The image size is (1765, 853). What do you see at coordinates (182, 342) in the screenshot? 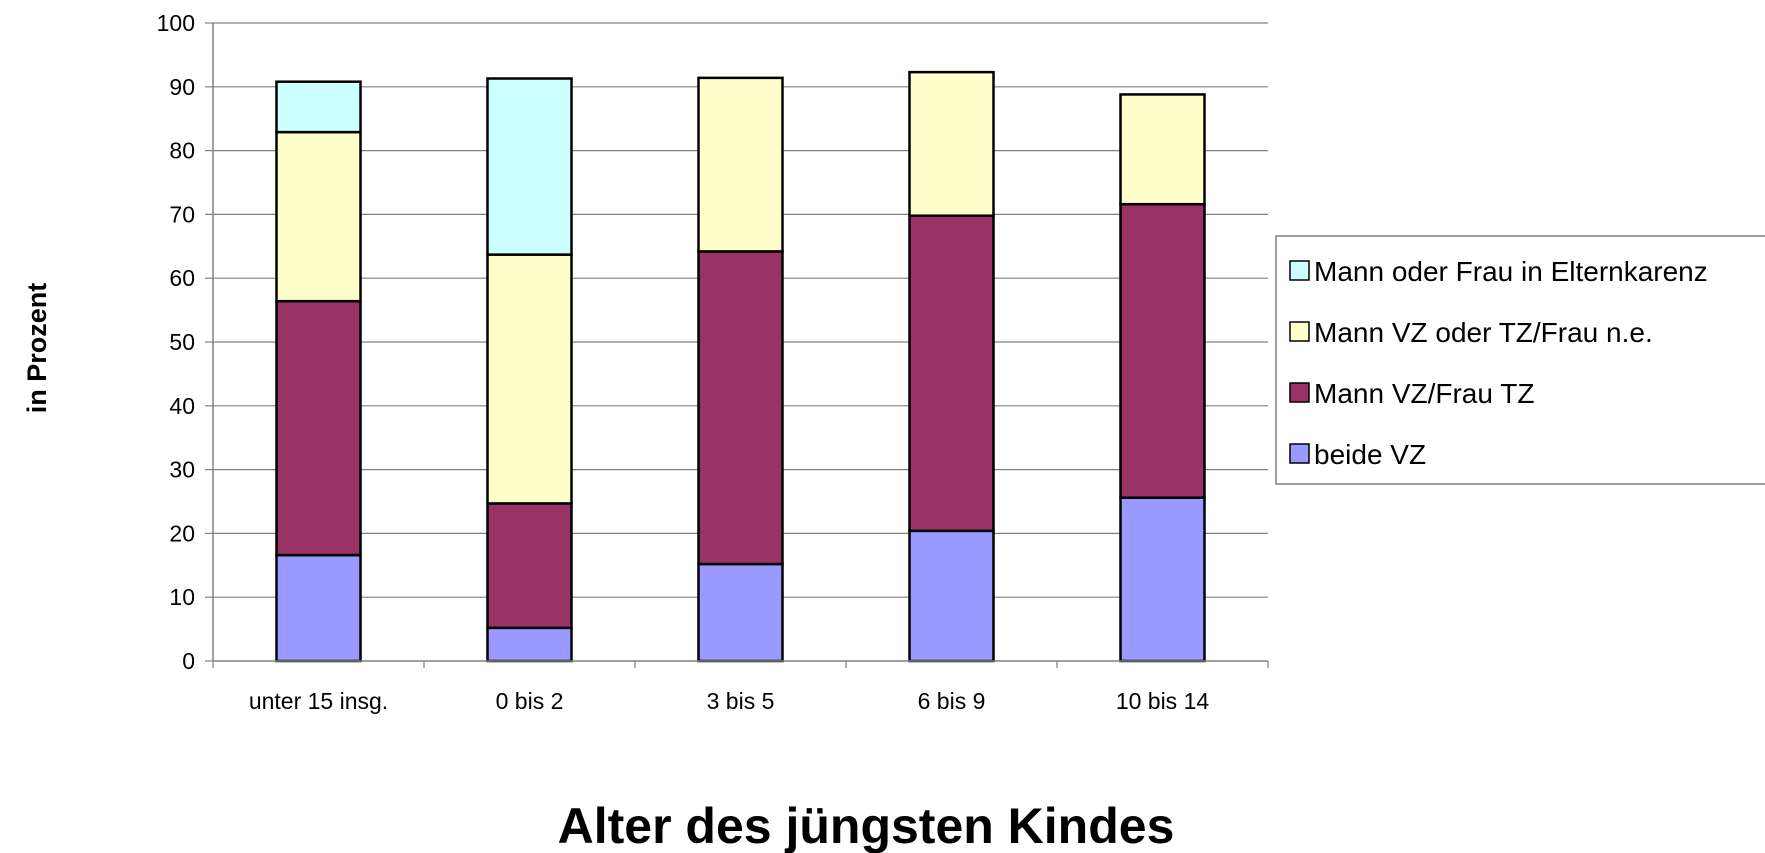
I see `y-tick-label: 50` at bounding box center [182, 342].